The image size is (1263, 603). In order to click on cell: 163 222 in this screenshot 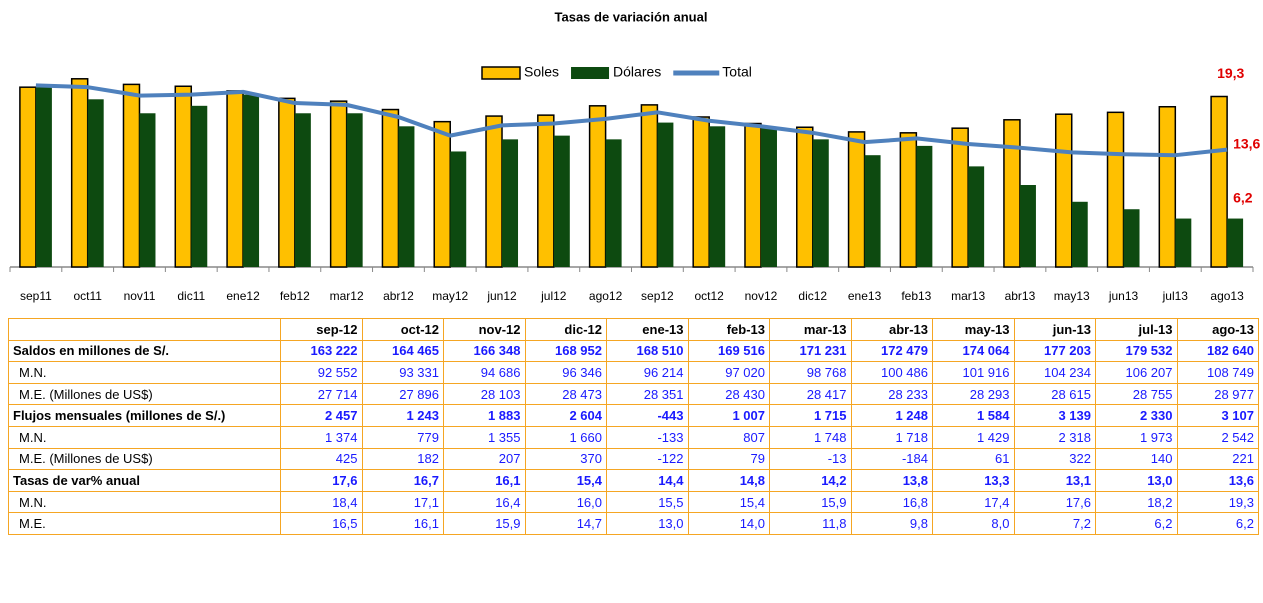, I will do `click(321, 351)`.